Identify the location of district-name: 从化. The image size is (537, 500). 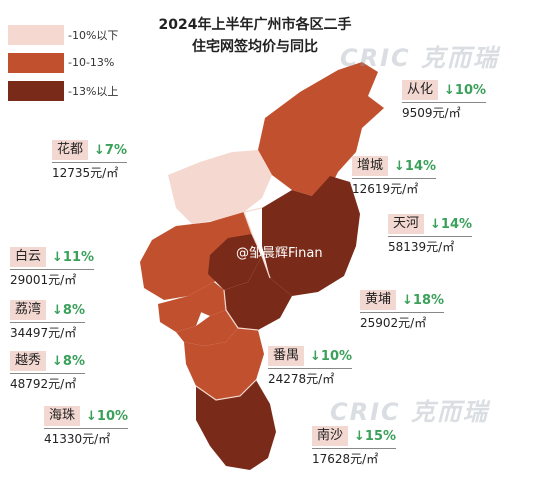
(420, 90).